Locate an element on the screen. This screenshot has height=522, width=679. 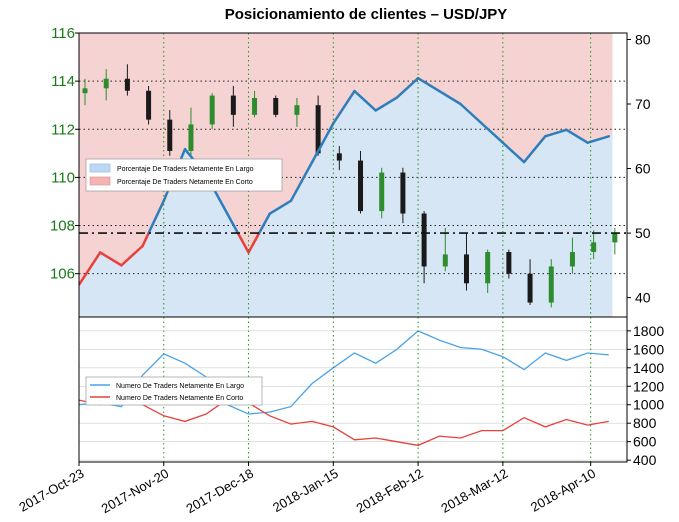
x-tick-label: 2018-Feb-12 is located at coordinates (390, 491).